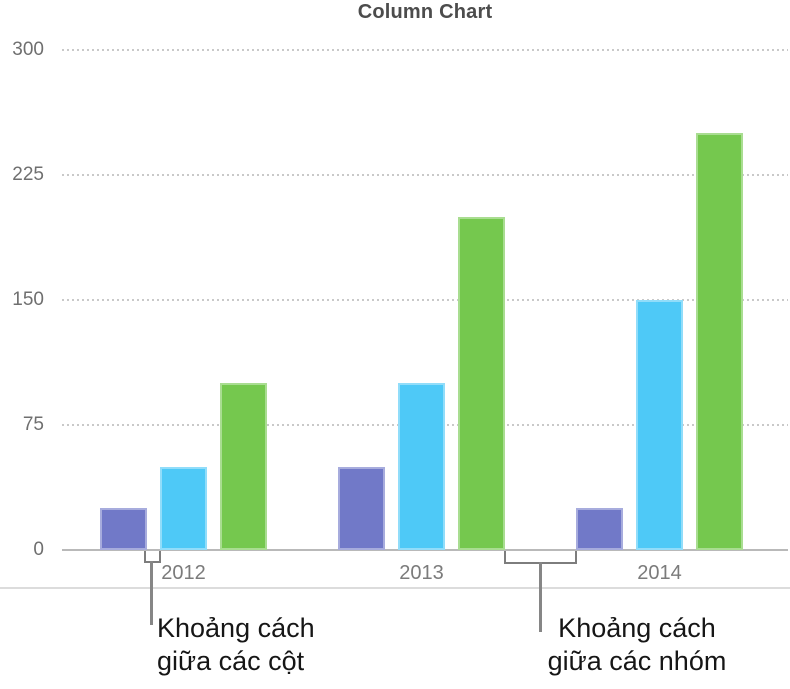 This screenshot has width=790, height=689. I want to click on x-axis-label: 2012, so click(183, 573).